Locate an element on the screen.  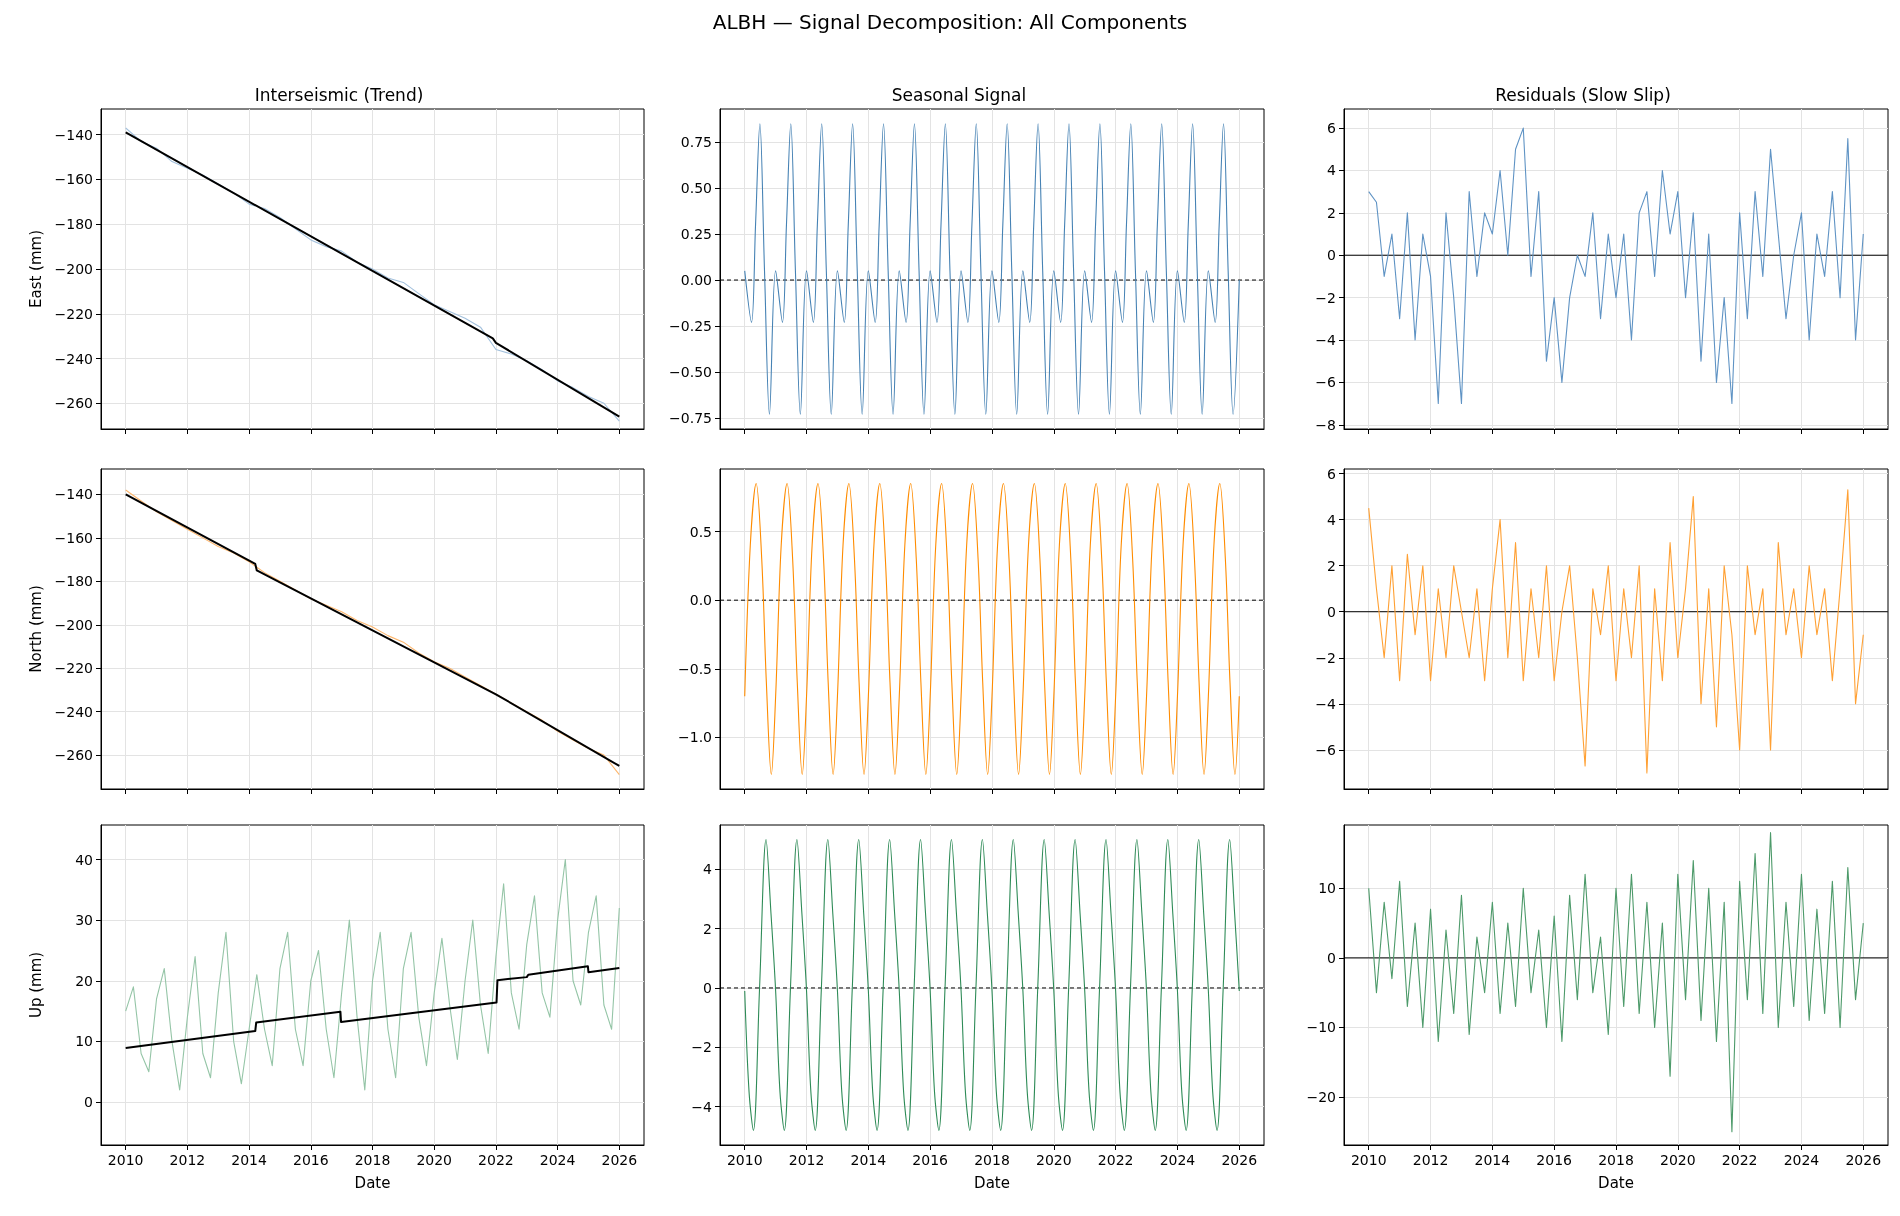
y-axis-title: East (mm) is located at coordinates (35, 269).